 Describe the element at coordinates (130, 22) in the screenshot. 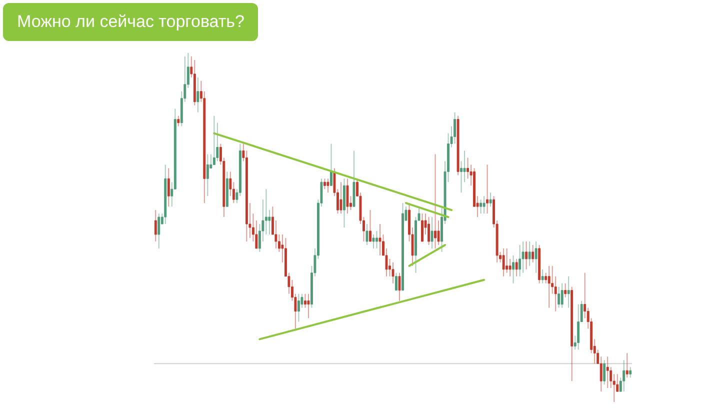

I see `chart-title: Можно ли сейчас торговать?` at that location.